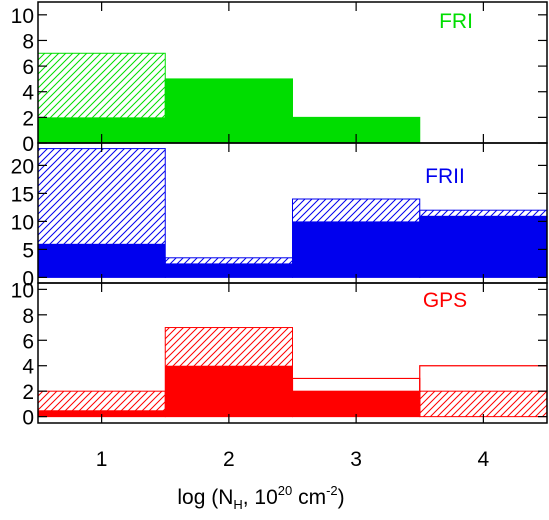 Image resolution: width=549 pixels, height=520 pixels. Describe the element at coordinates (285, 490) in the screenshot. I see `x-axis-title-sup1: 20` at that location.